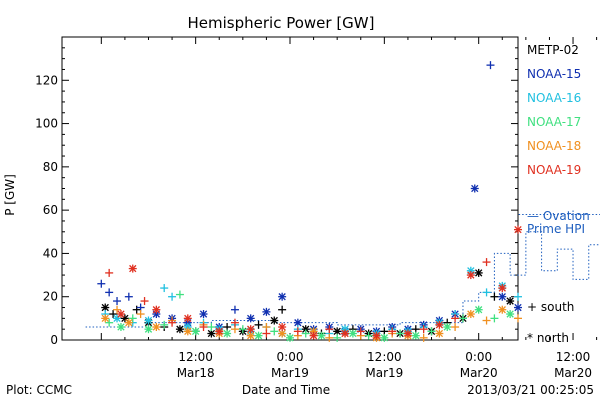  I want to click on y-tick-label: 40, so click(50, 253).